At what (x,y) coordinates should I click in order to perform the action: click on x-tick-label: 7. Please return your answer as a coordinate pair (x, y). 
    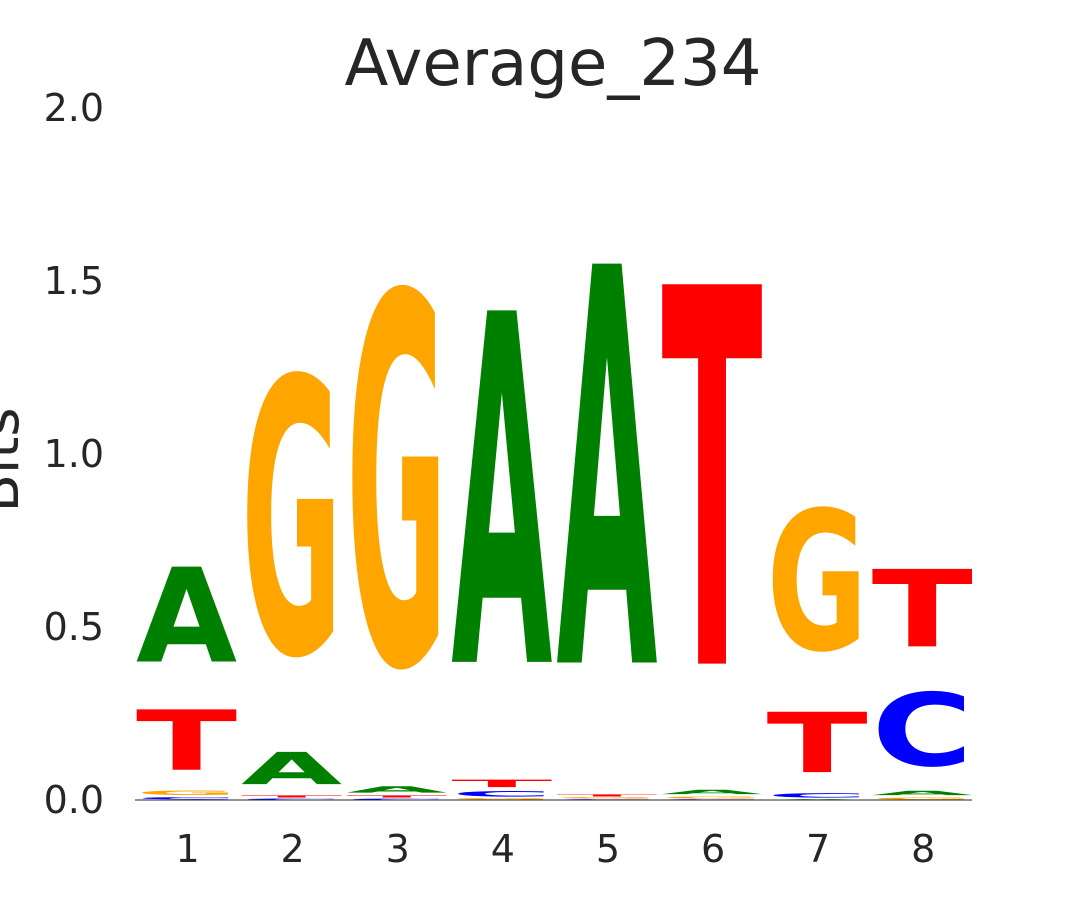
    Looking at the image, I should click on (818, 849).